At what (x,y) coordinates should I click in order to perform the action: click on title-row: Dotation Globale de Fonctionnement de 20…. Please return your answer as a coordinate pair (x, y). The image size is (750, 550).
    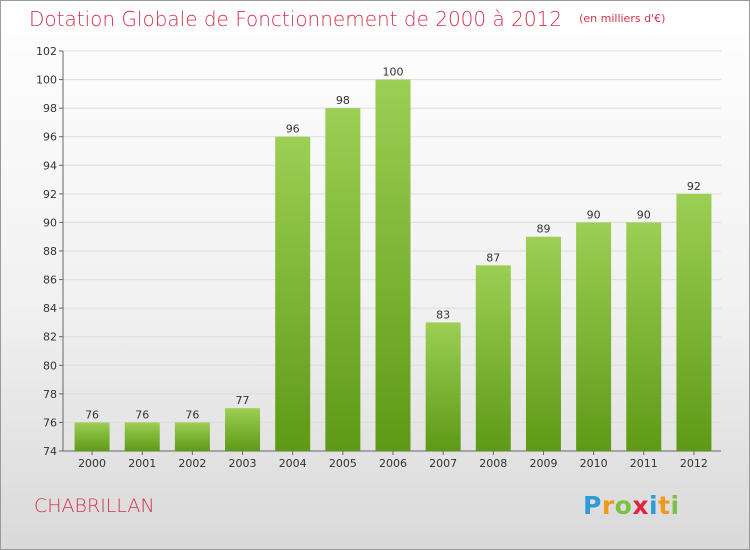
    Looking at the image, I should click on (347, 19).